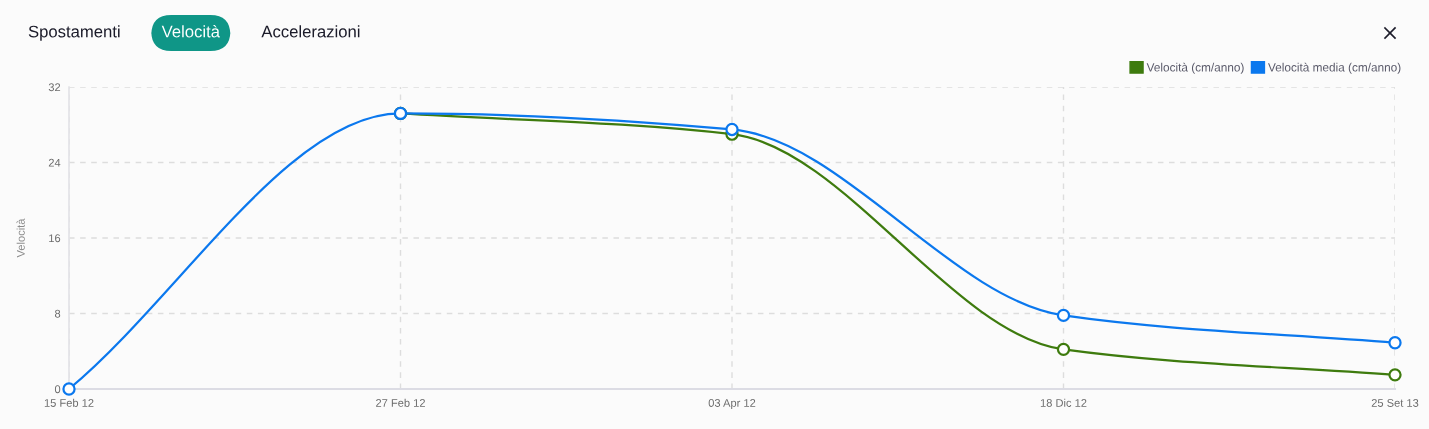  I want to click on y-tick-label: 32, so click(54, 87).